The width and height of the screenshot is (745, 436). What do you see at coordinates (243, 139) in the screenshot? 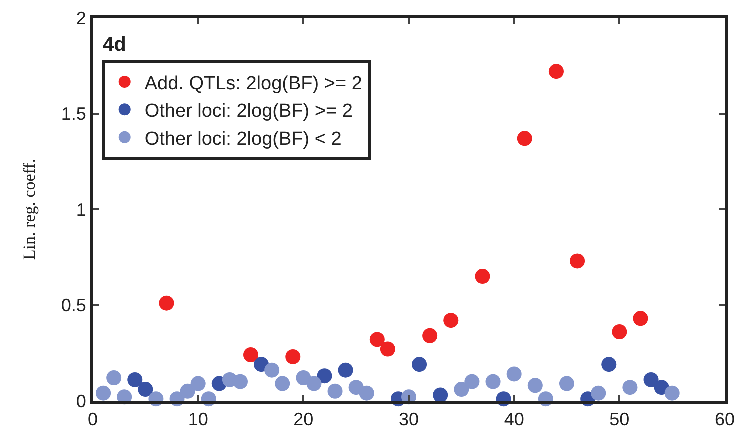
I see `legend-label: Other loci: 2log(BF) < 2` at bounding box center [243, 139].